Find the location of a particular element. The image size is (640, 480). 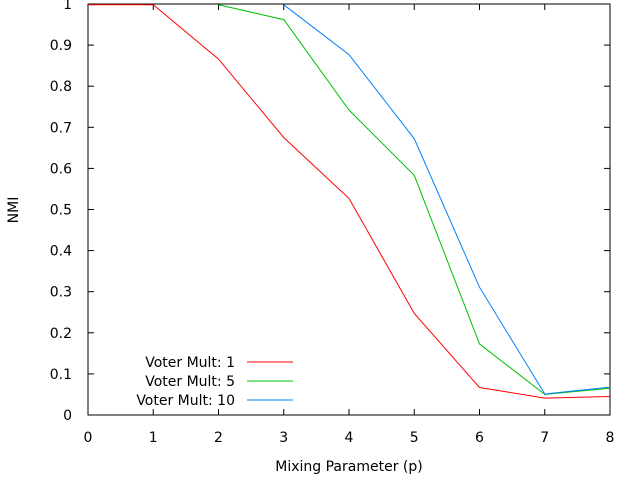

y-tick-label: 0.6 is located at coordinates (61, 169).